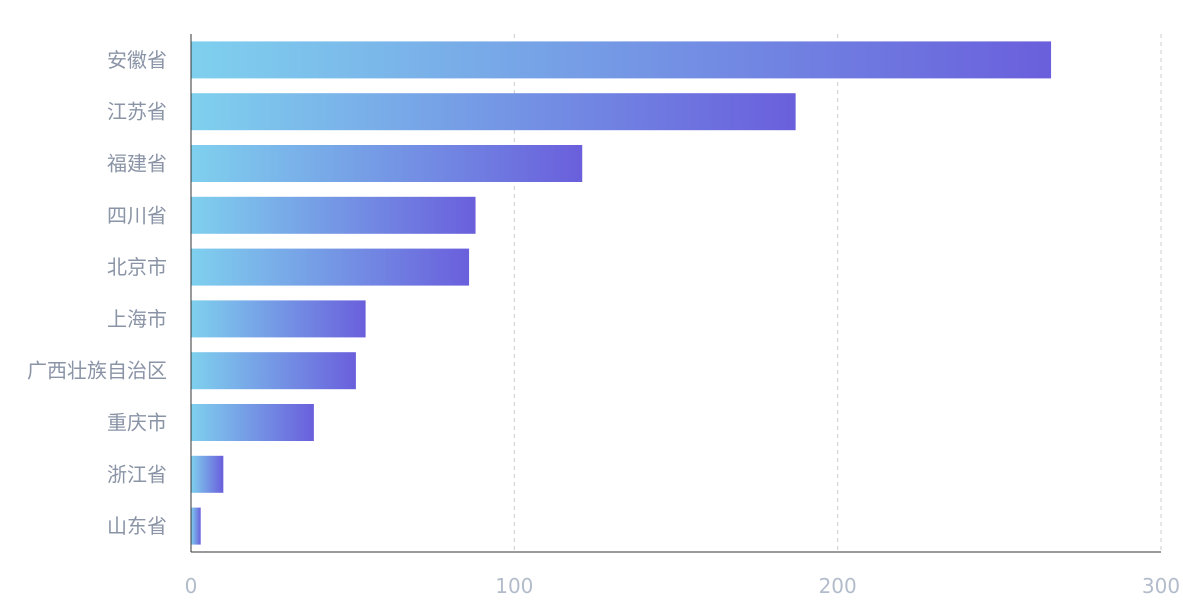  I want to click on category-label-6: 广西壮族自治区, so click(97, 371).